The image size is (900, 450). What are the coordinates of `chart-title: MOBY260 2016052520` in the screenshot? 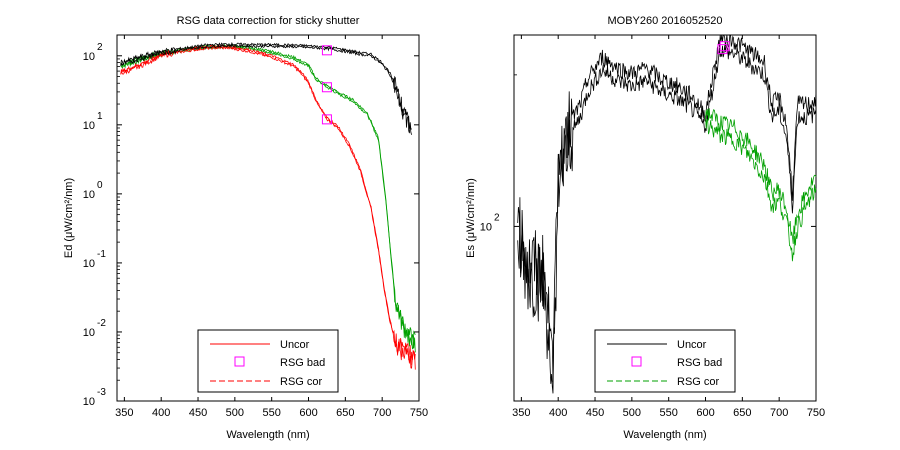 It's located at (665, 21).